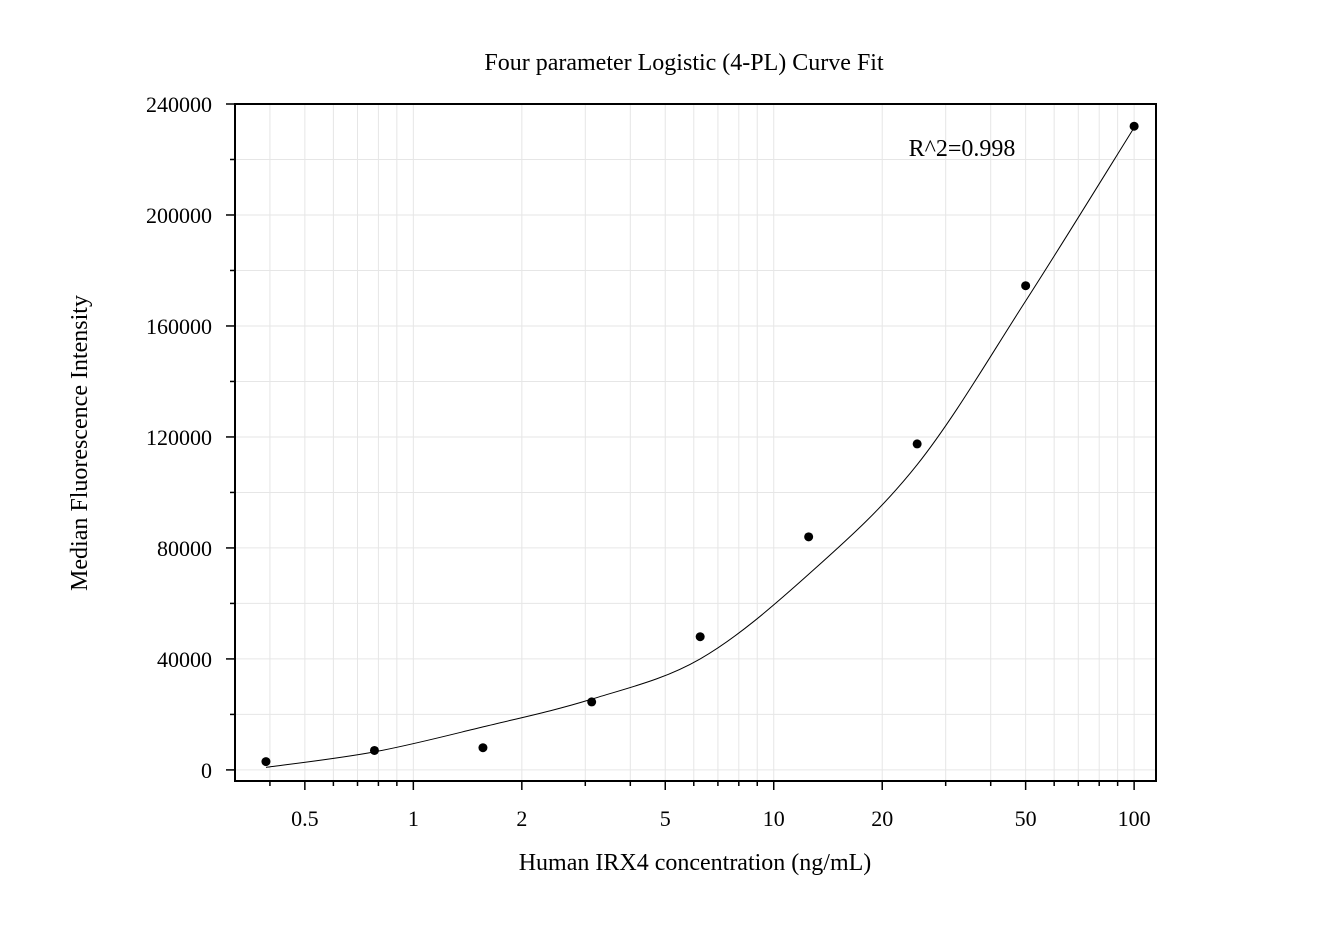  What do you see at coordinates (184, 548) in the screenshot?
I see `y-tick-label: 80000` at bounding box center [184, 548].